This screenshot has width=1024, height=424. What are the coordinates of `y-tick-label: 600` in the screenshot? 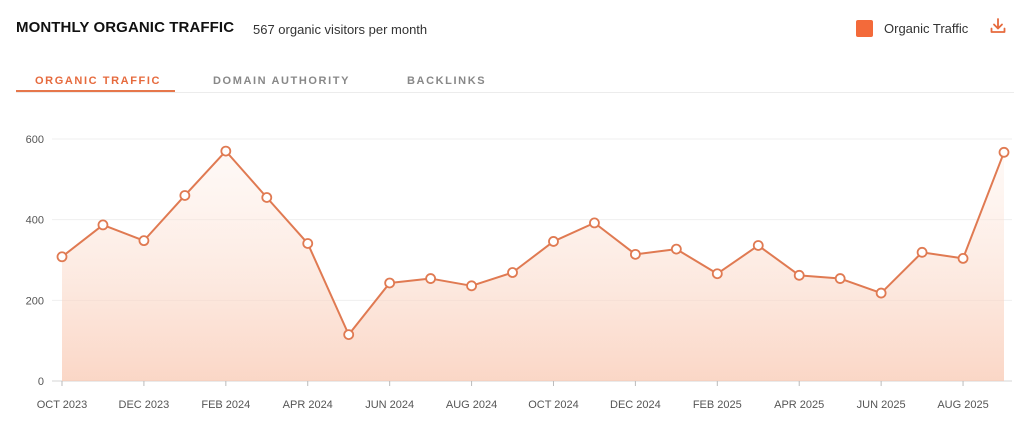 It's located at (35, 140).